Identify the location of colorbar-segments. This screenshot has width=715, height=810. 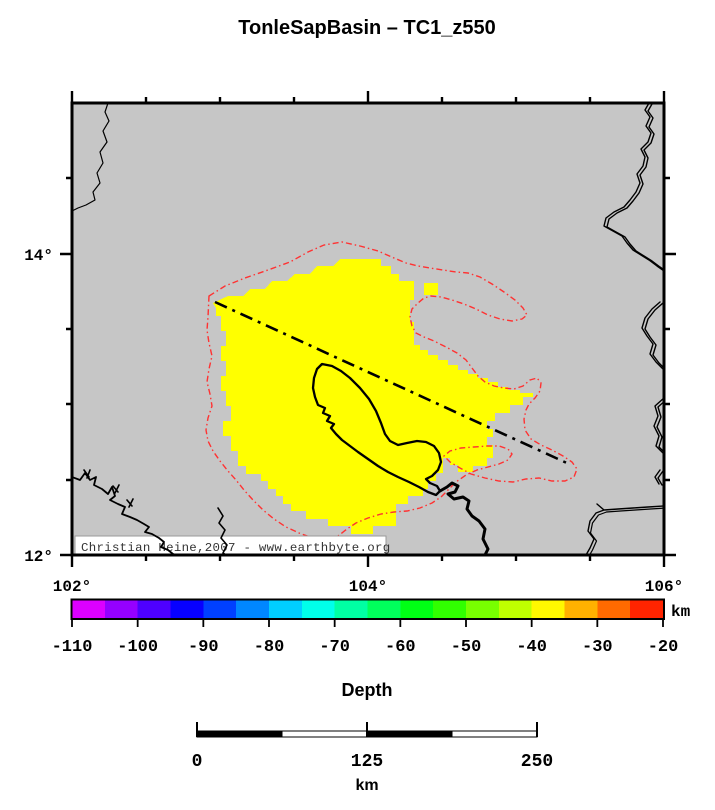
(368, 609).